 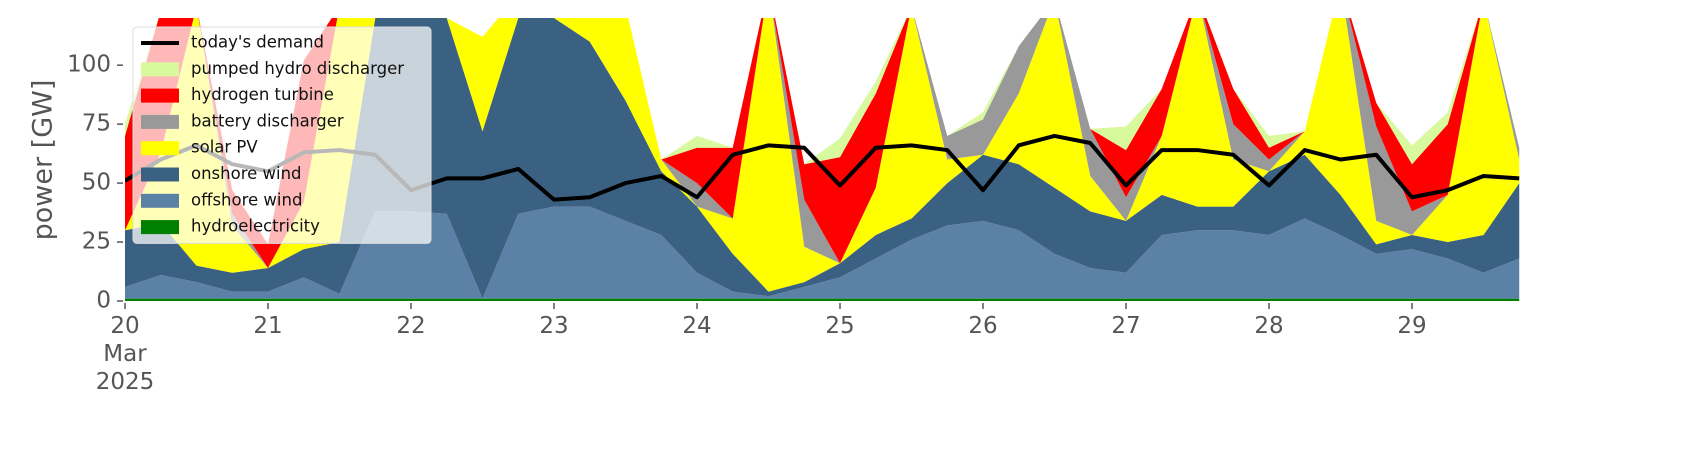 What do you see at coordinates (1412, 326) in the screenshot?
I see `x-tick-label: 29` at bounding box center [1412, 326].